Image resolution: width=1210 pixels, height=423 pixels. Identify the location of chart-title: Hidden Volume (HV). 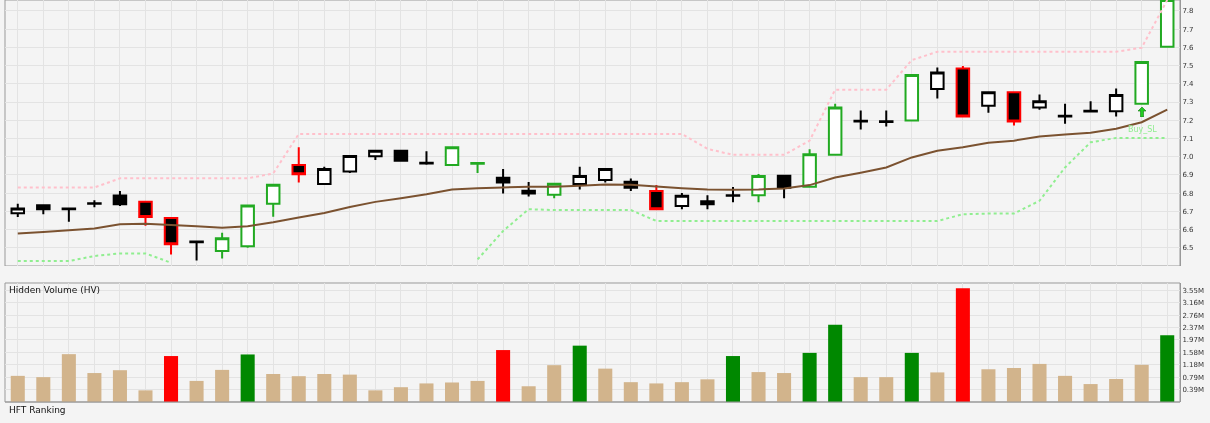
(55, 290).